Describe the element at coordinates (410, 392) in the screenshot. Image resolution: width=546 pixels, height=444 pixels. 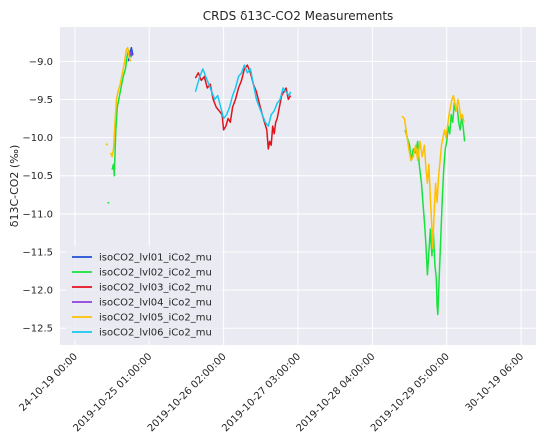
I see `x-tick-label: 2019-10-29 05:00:00` at that location.